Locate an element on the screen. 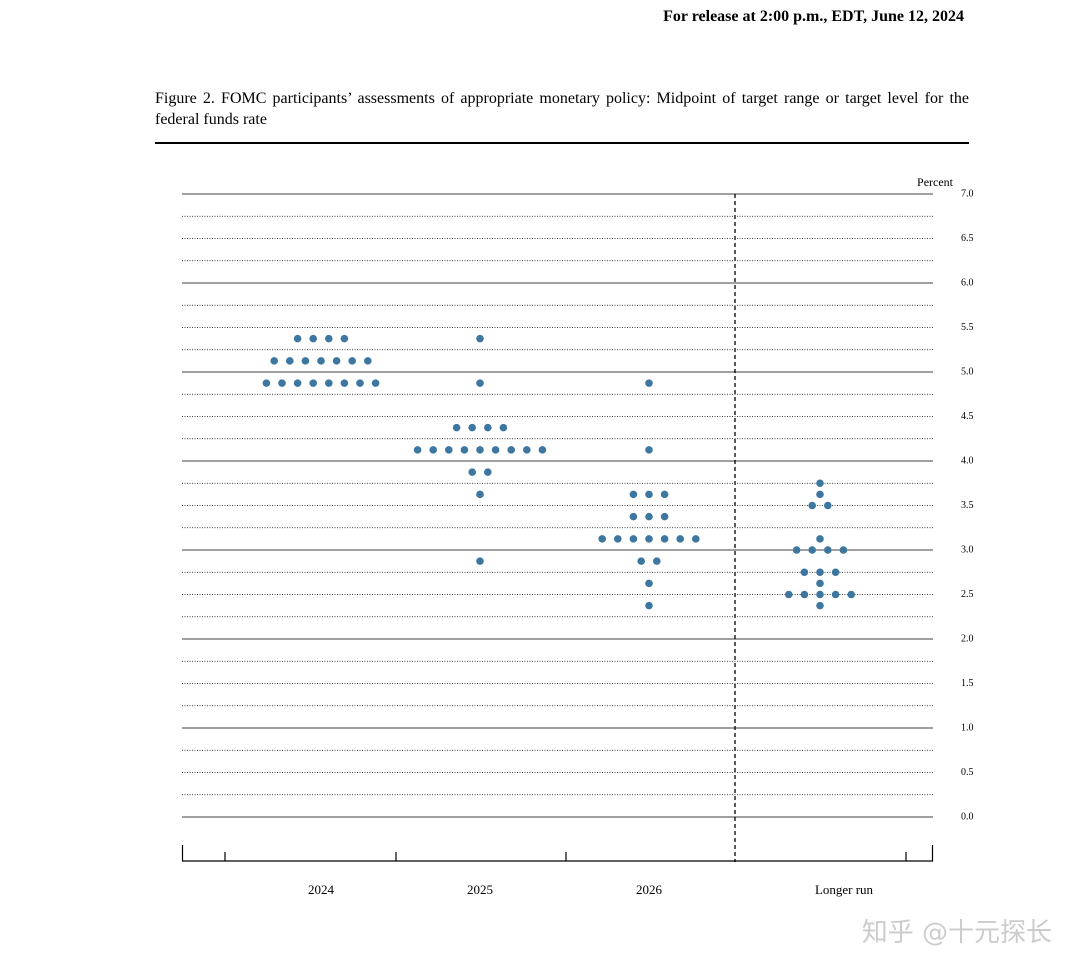 This screenshot has width=1080, height=977. y-tick-label: 4.0 is located at coordinates (967, 460).